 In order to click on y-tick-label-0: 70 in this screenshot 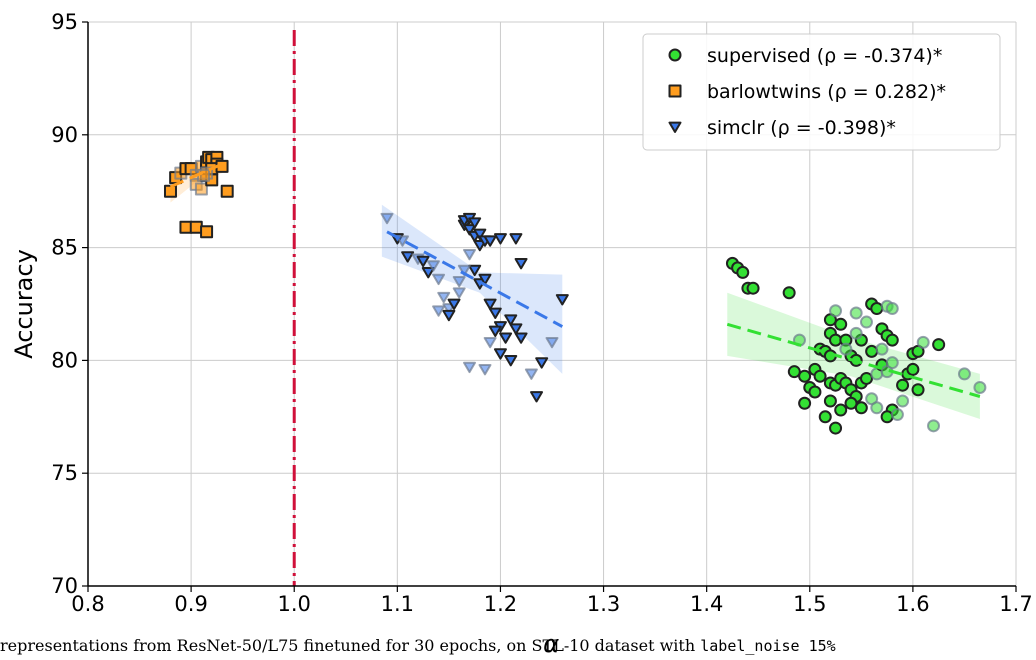, I will do `click(64, 586)`.